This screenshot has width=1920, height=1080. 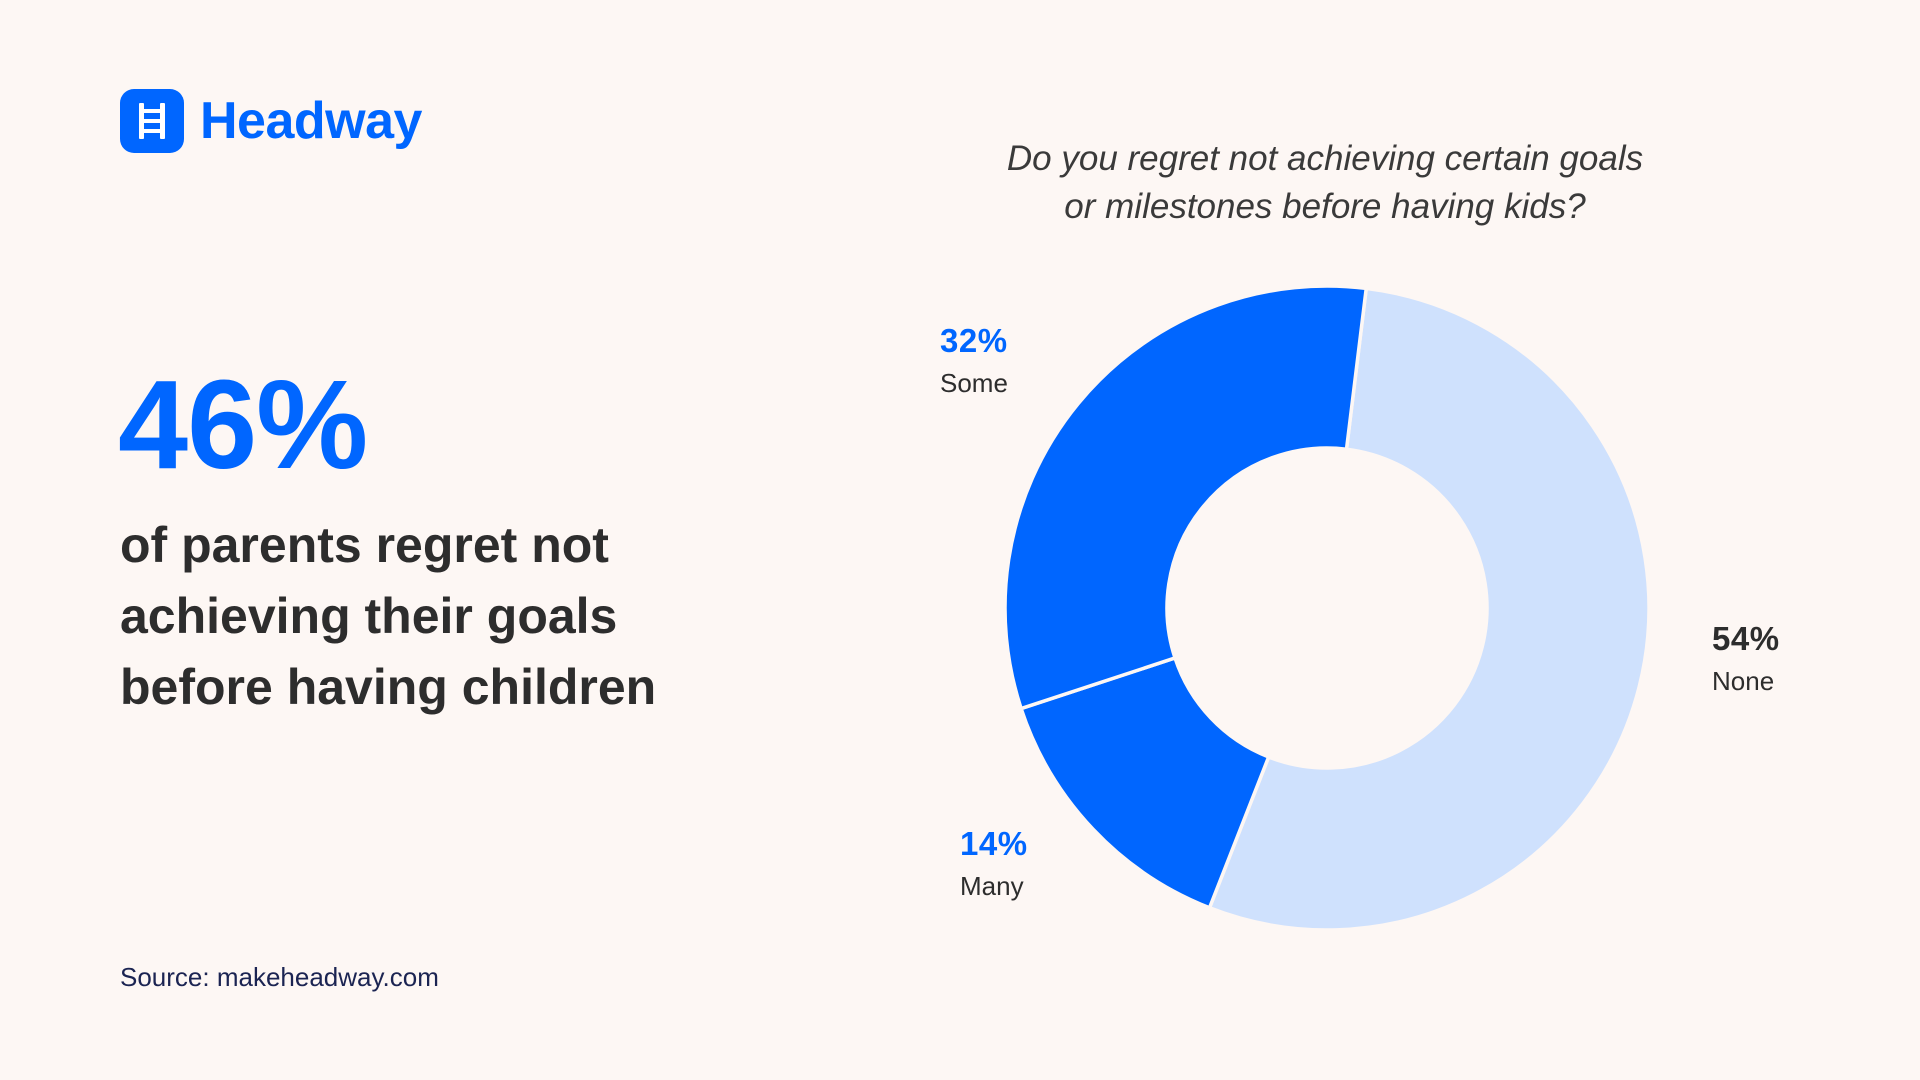 I want to click on slice-category-label: Some, so click(x=974, y=383).